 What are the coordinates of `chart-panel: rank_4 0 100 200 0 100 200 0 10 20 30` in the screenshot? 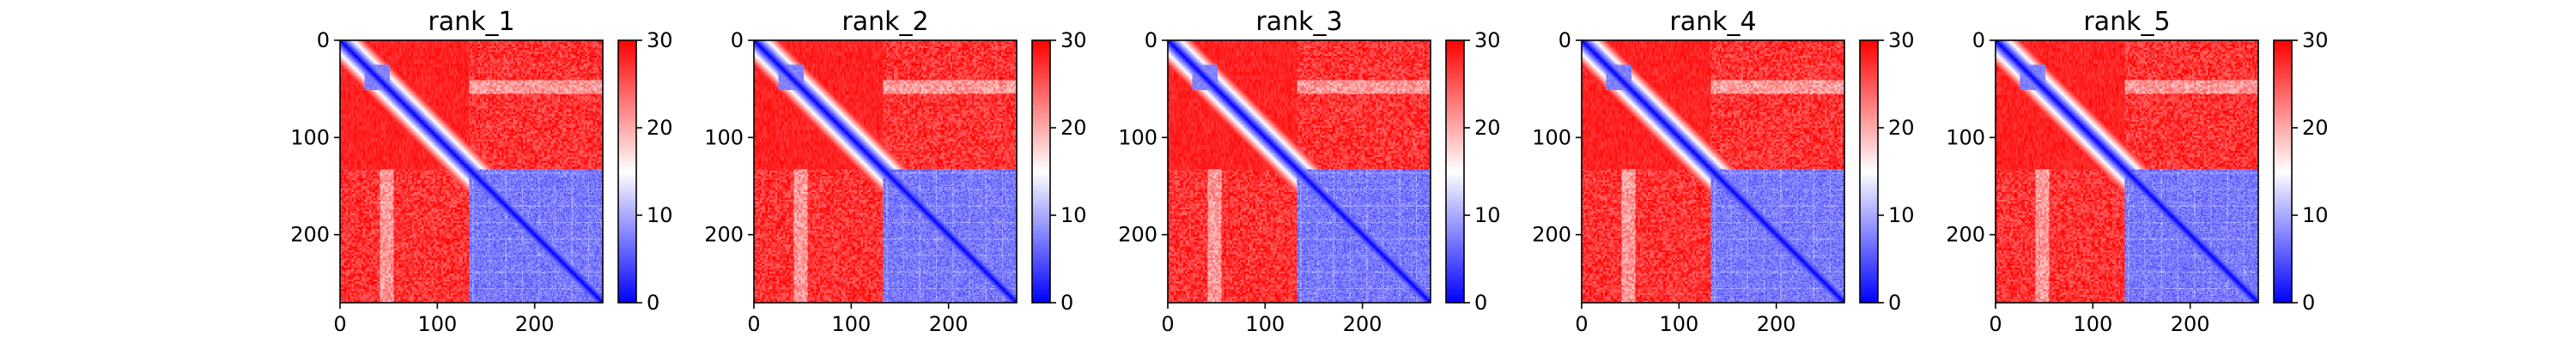 It's located at (1723, 171).